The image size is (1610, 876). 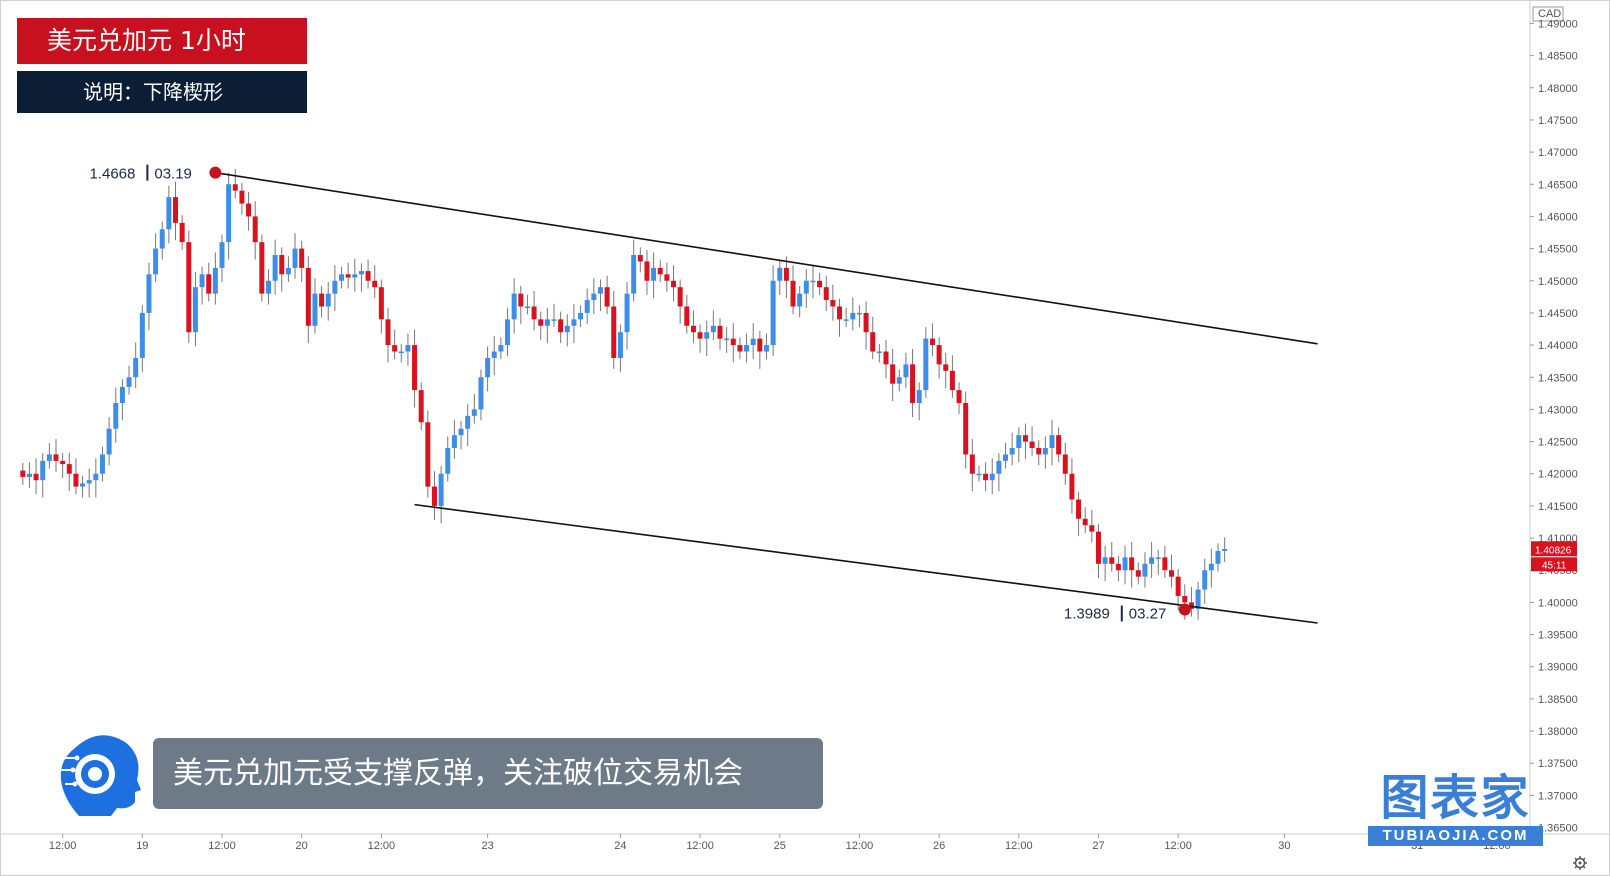 I want to click on x-tick-label: 23, so click(x=487, y=846).